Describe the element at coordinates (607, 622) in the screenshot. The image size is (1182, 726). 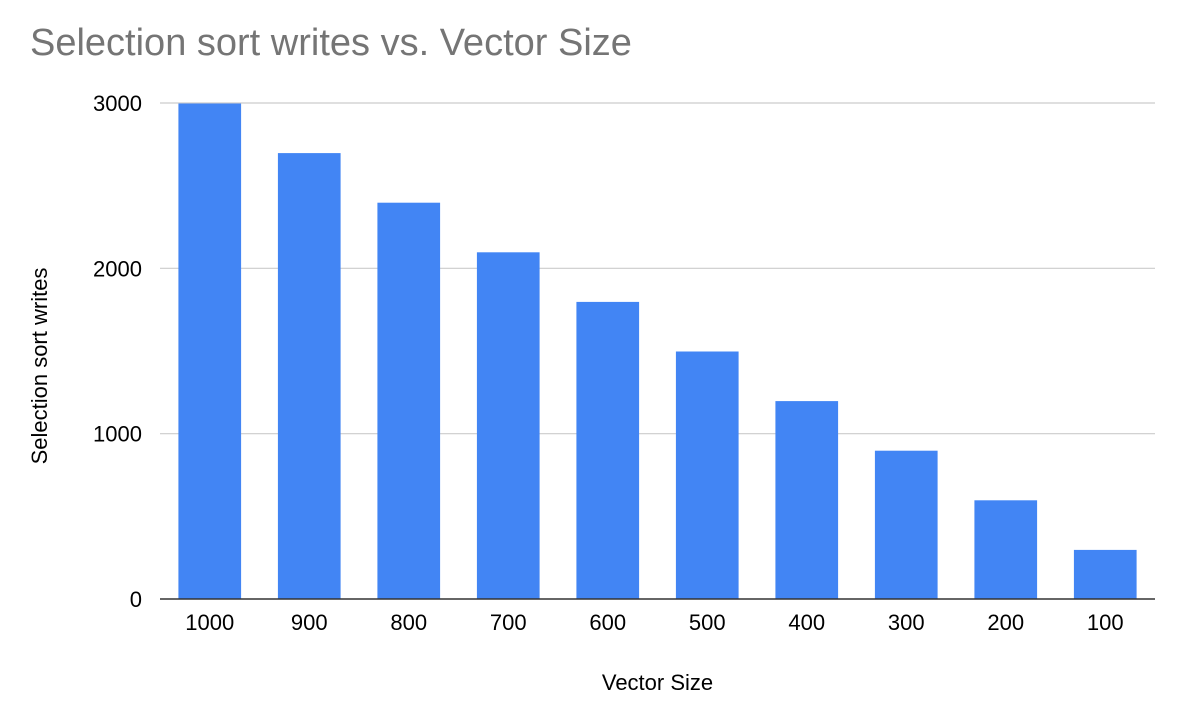
I see `x-tick-label: 600` at that location.